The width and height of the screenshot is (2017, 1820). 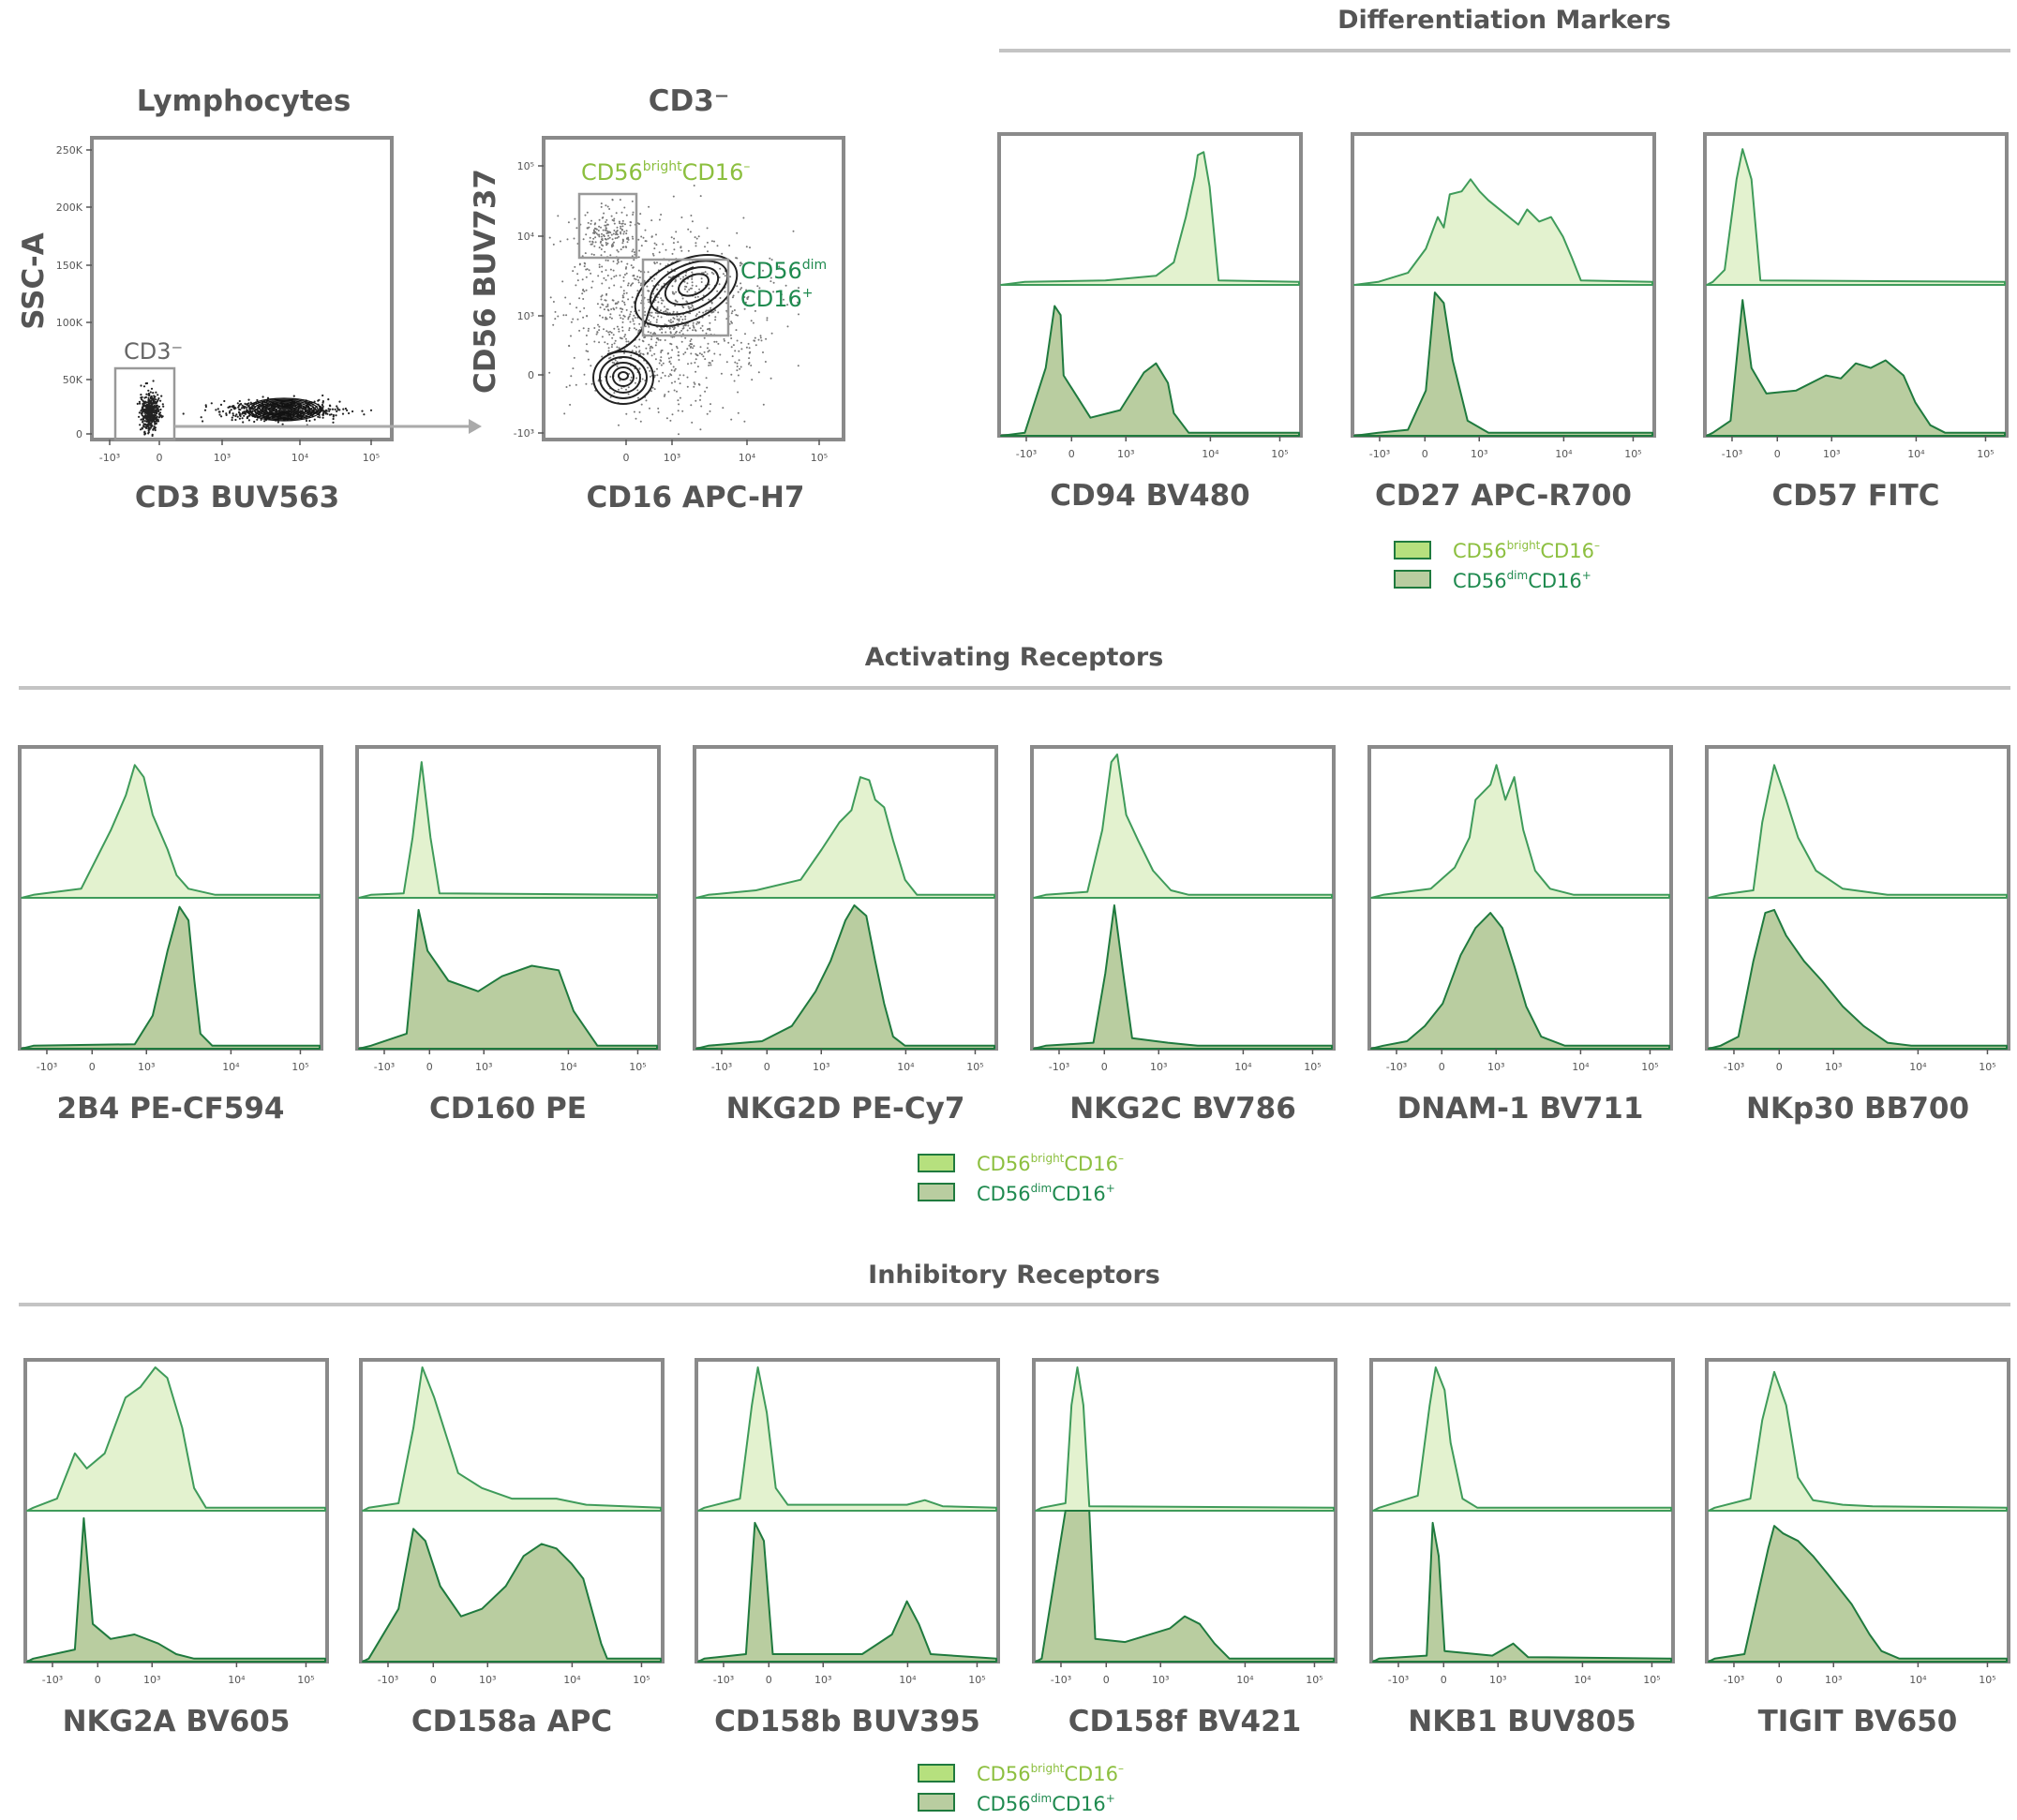 I want to click on cd3-negative-ytick-label: 10⁵, so click(x=525, y=166).